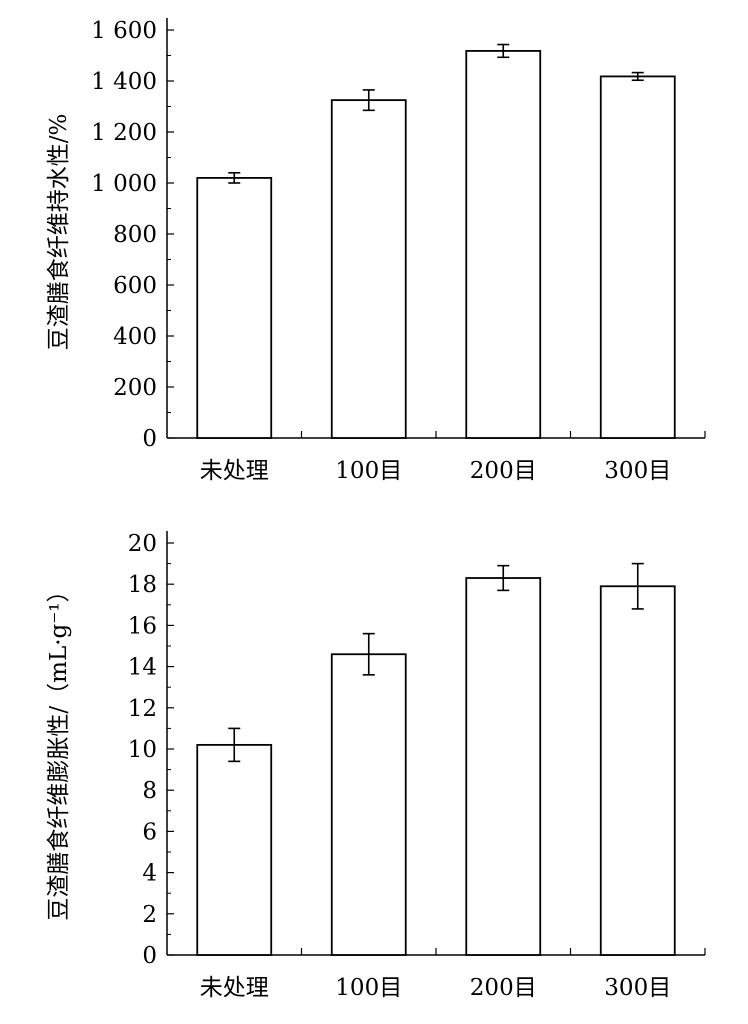  I want to click on y-tick-label: 1 200, so click(124, 133).